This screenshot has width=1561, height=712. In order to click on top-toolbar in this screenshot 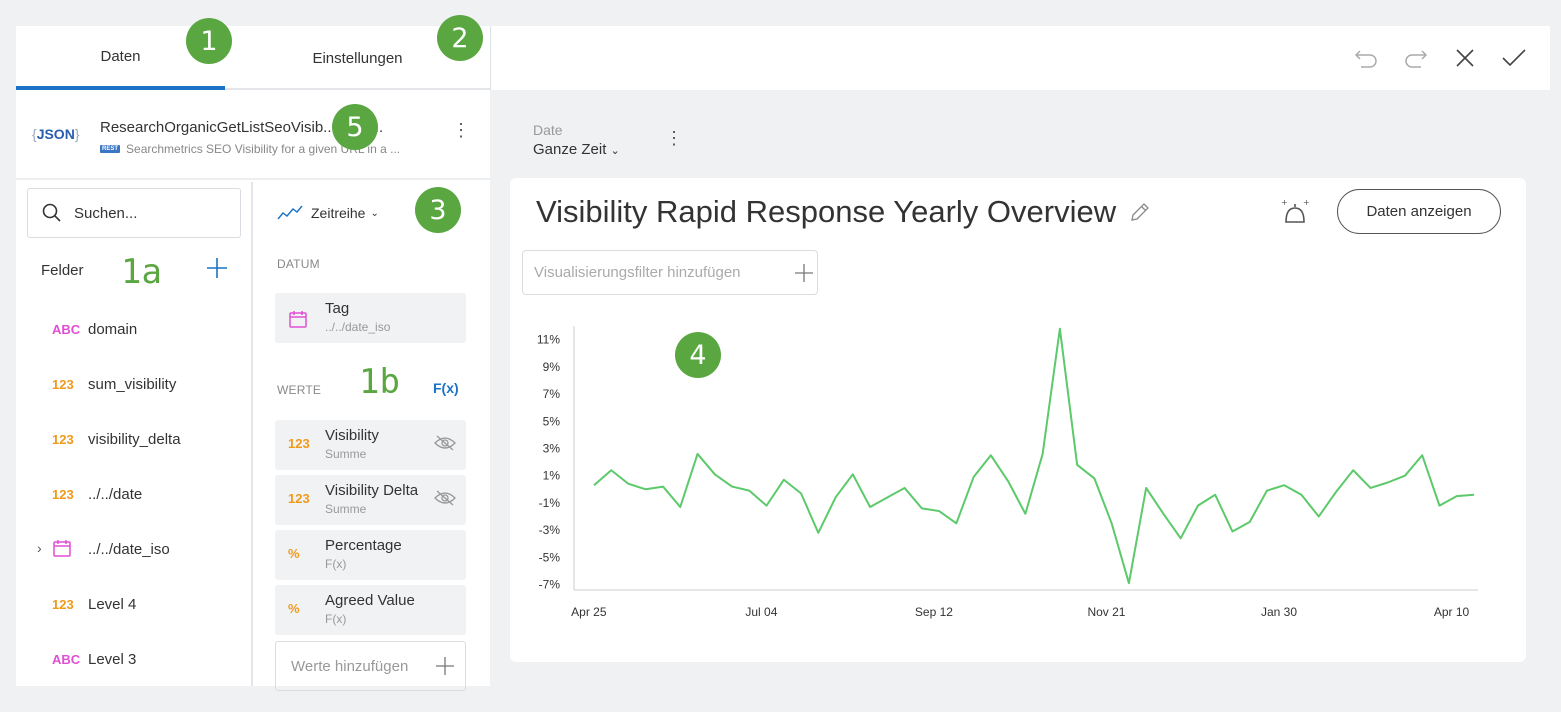, I will do `click(1020, 58)`.